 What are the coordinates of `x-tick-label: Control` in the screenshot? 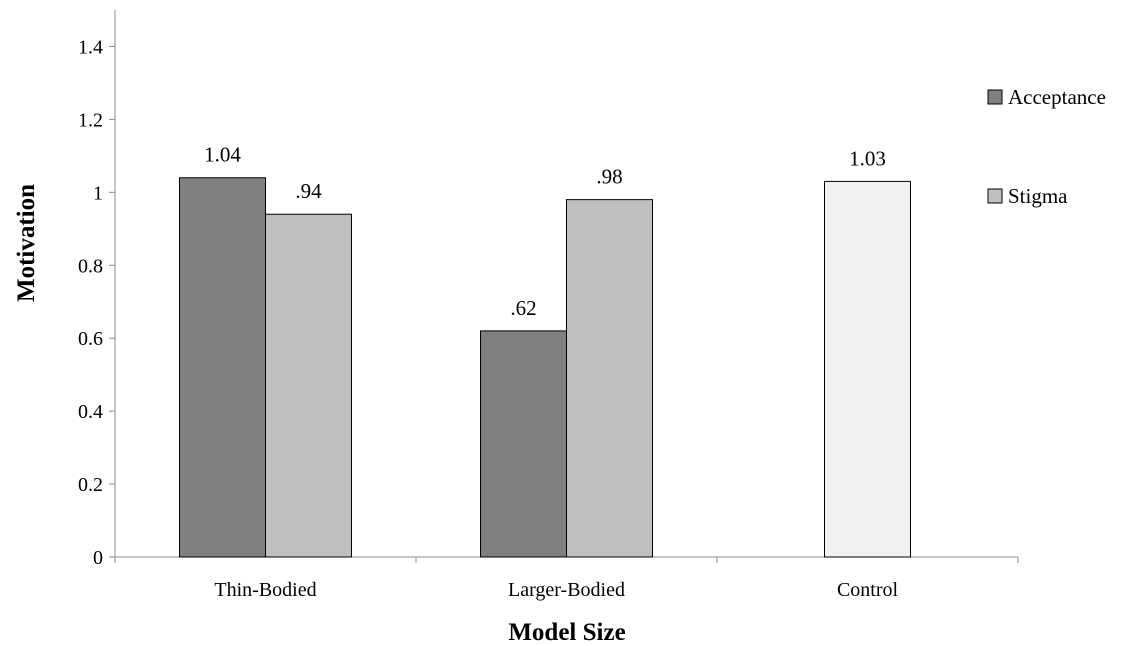 It's located at (868, 590).